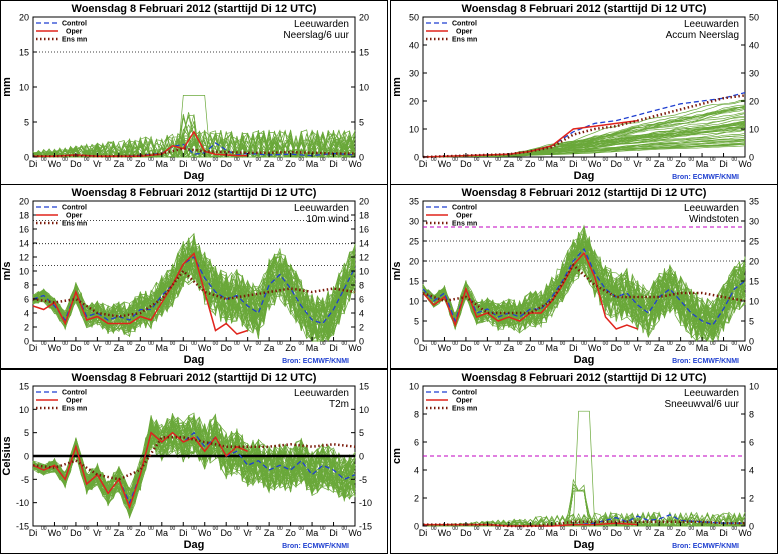  What do you see at coordinates (26, 123) in the screenshot?
I see `y-tick-label: 5` at bounding box center [26, 123].